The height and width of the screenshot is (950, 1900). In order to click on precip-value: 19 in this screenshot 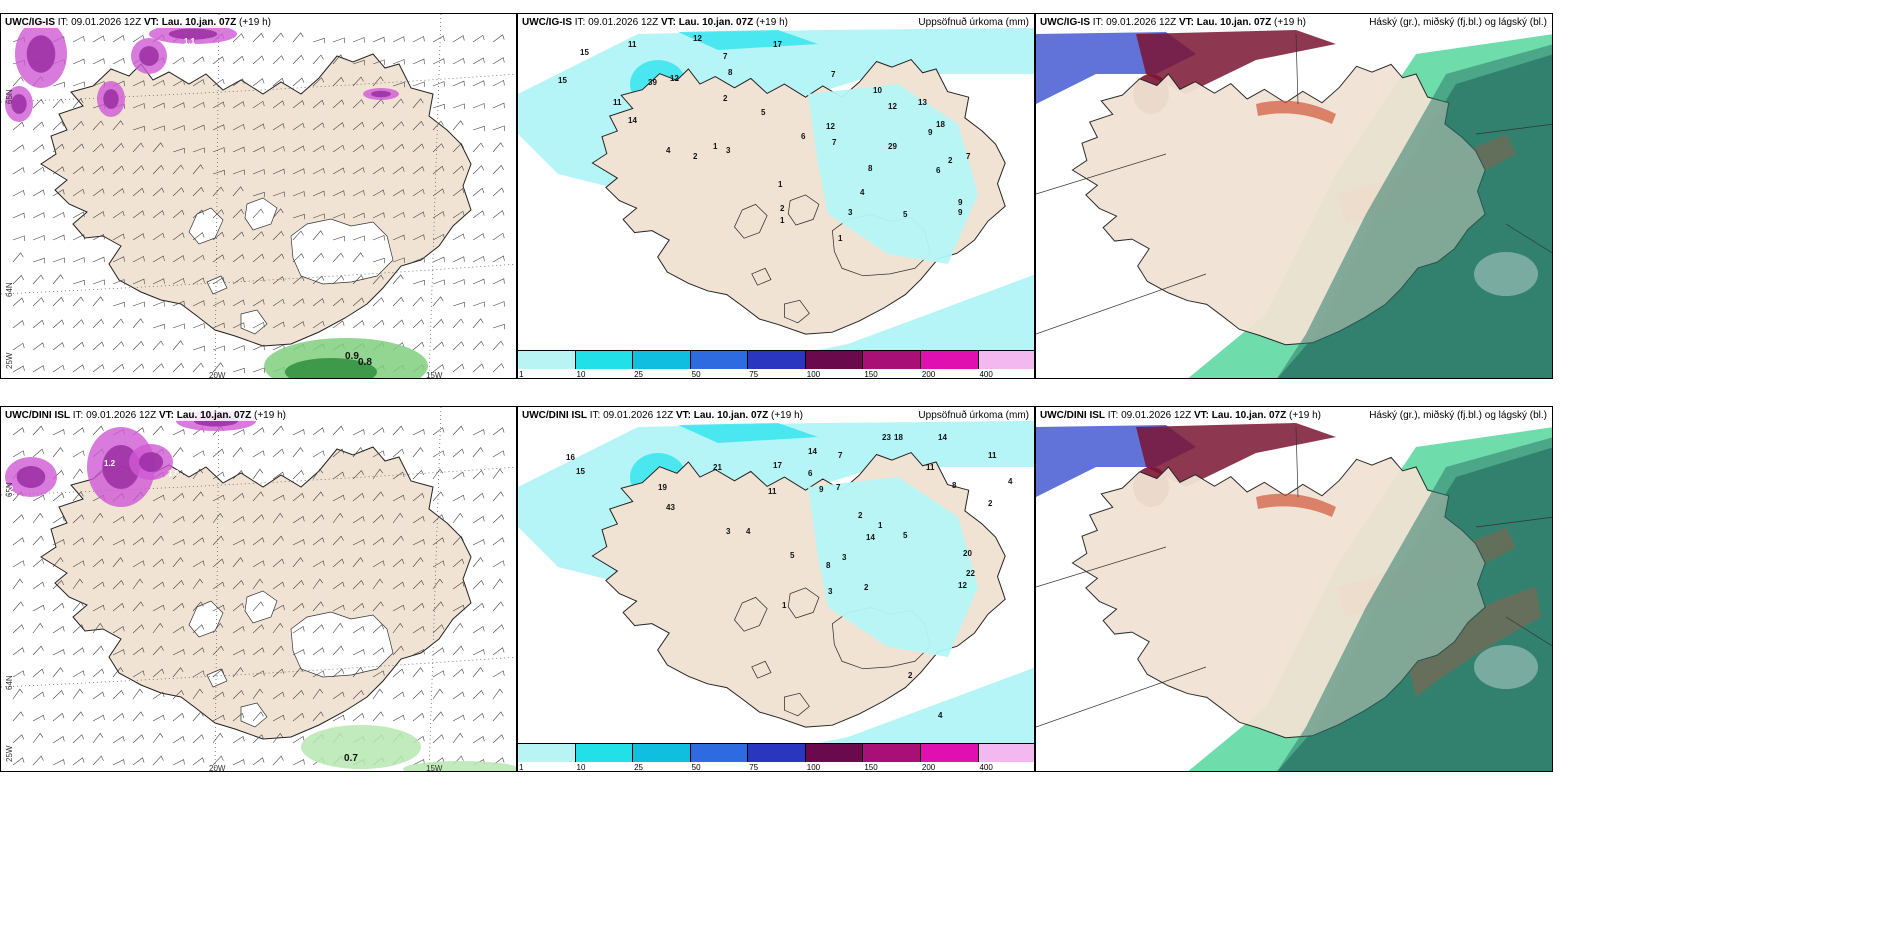, I will do `click(662, 487)`.